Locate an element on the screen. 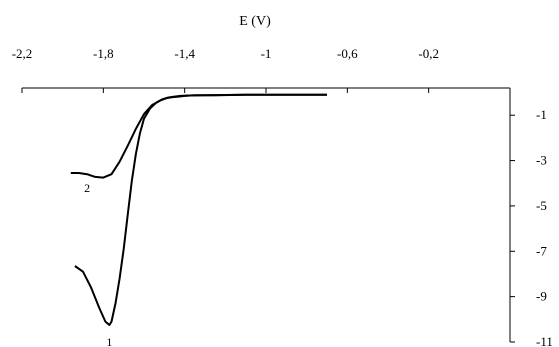 The height and width of the screenshot is (347, 559). x-tick-label: -0,6 is located at coordinates (347, 53).